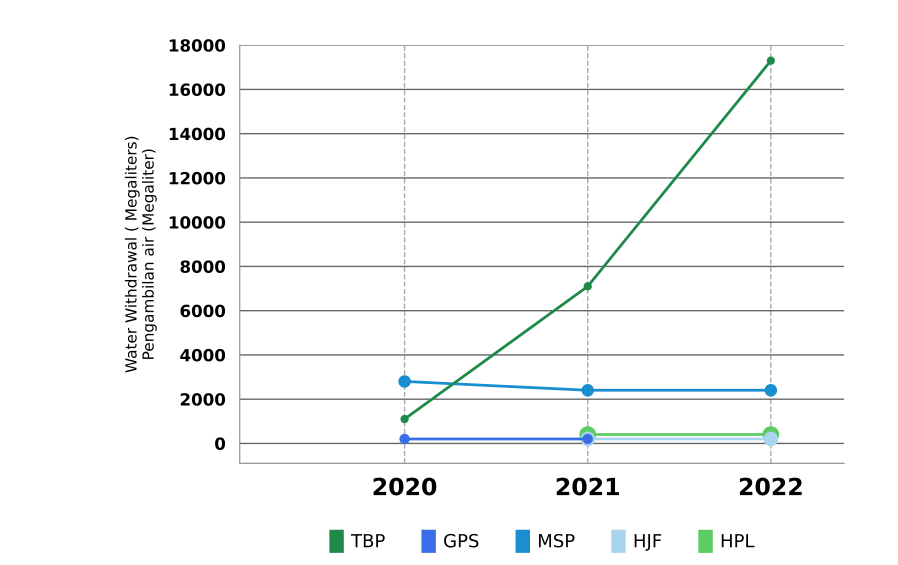 Image resolution: width=898 pixels, height=565 pixels. What do you see at coordinates (203, 399) in the screenshot?
I see `y-tick-label: 2000` at bounding box center [203, 399].